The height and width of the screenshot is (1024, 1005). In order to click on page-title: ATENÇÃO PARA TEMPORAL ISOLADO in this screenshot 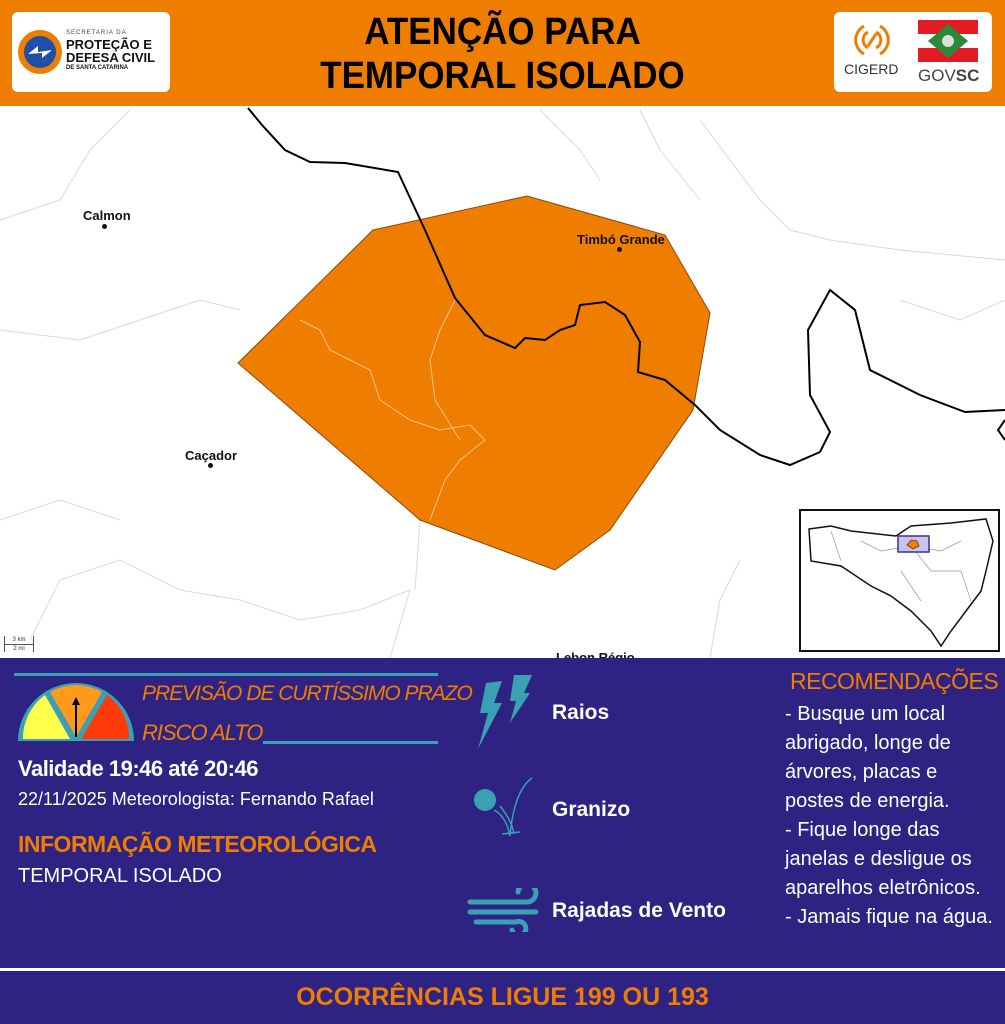, I will do `click(502, 54)`.